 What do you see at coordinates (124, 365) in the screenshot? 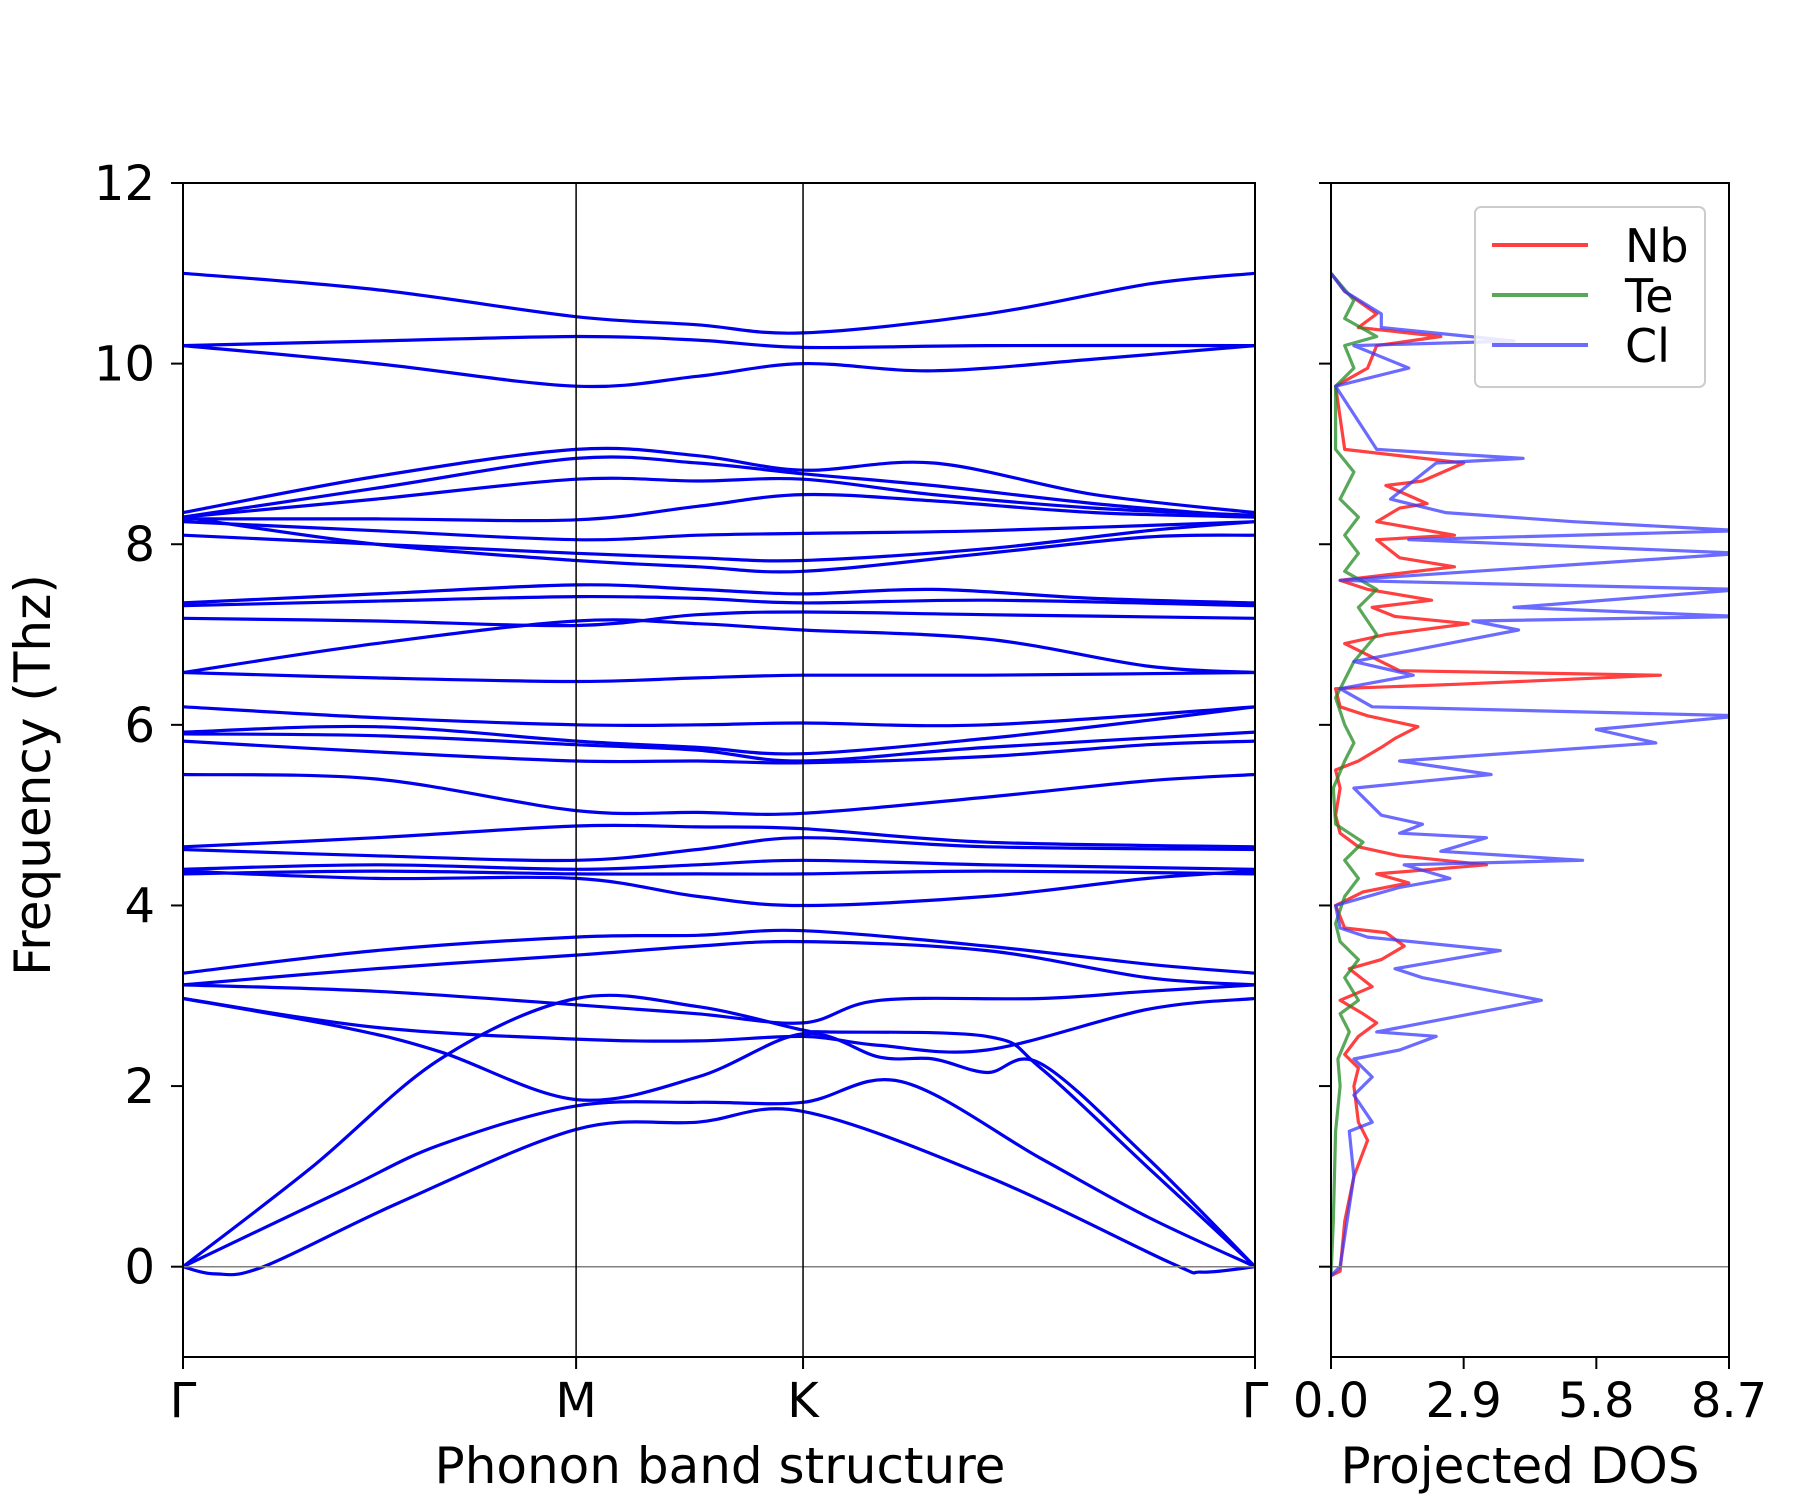
I see `y-tick-label: 10` at bounding box center [124, 365].